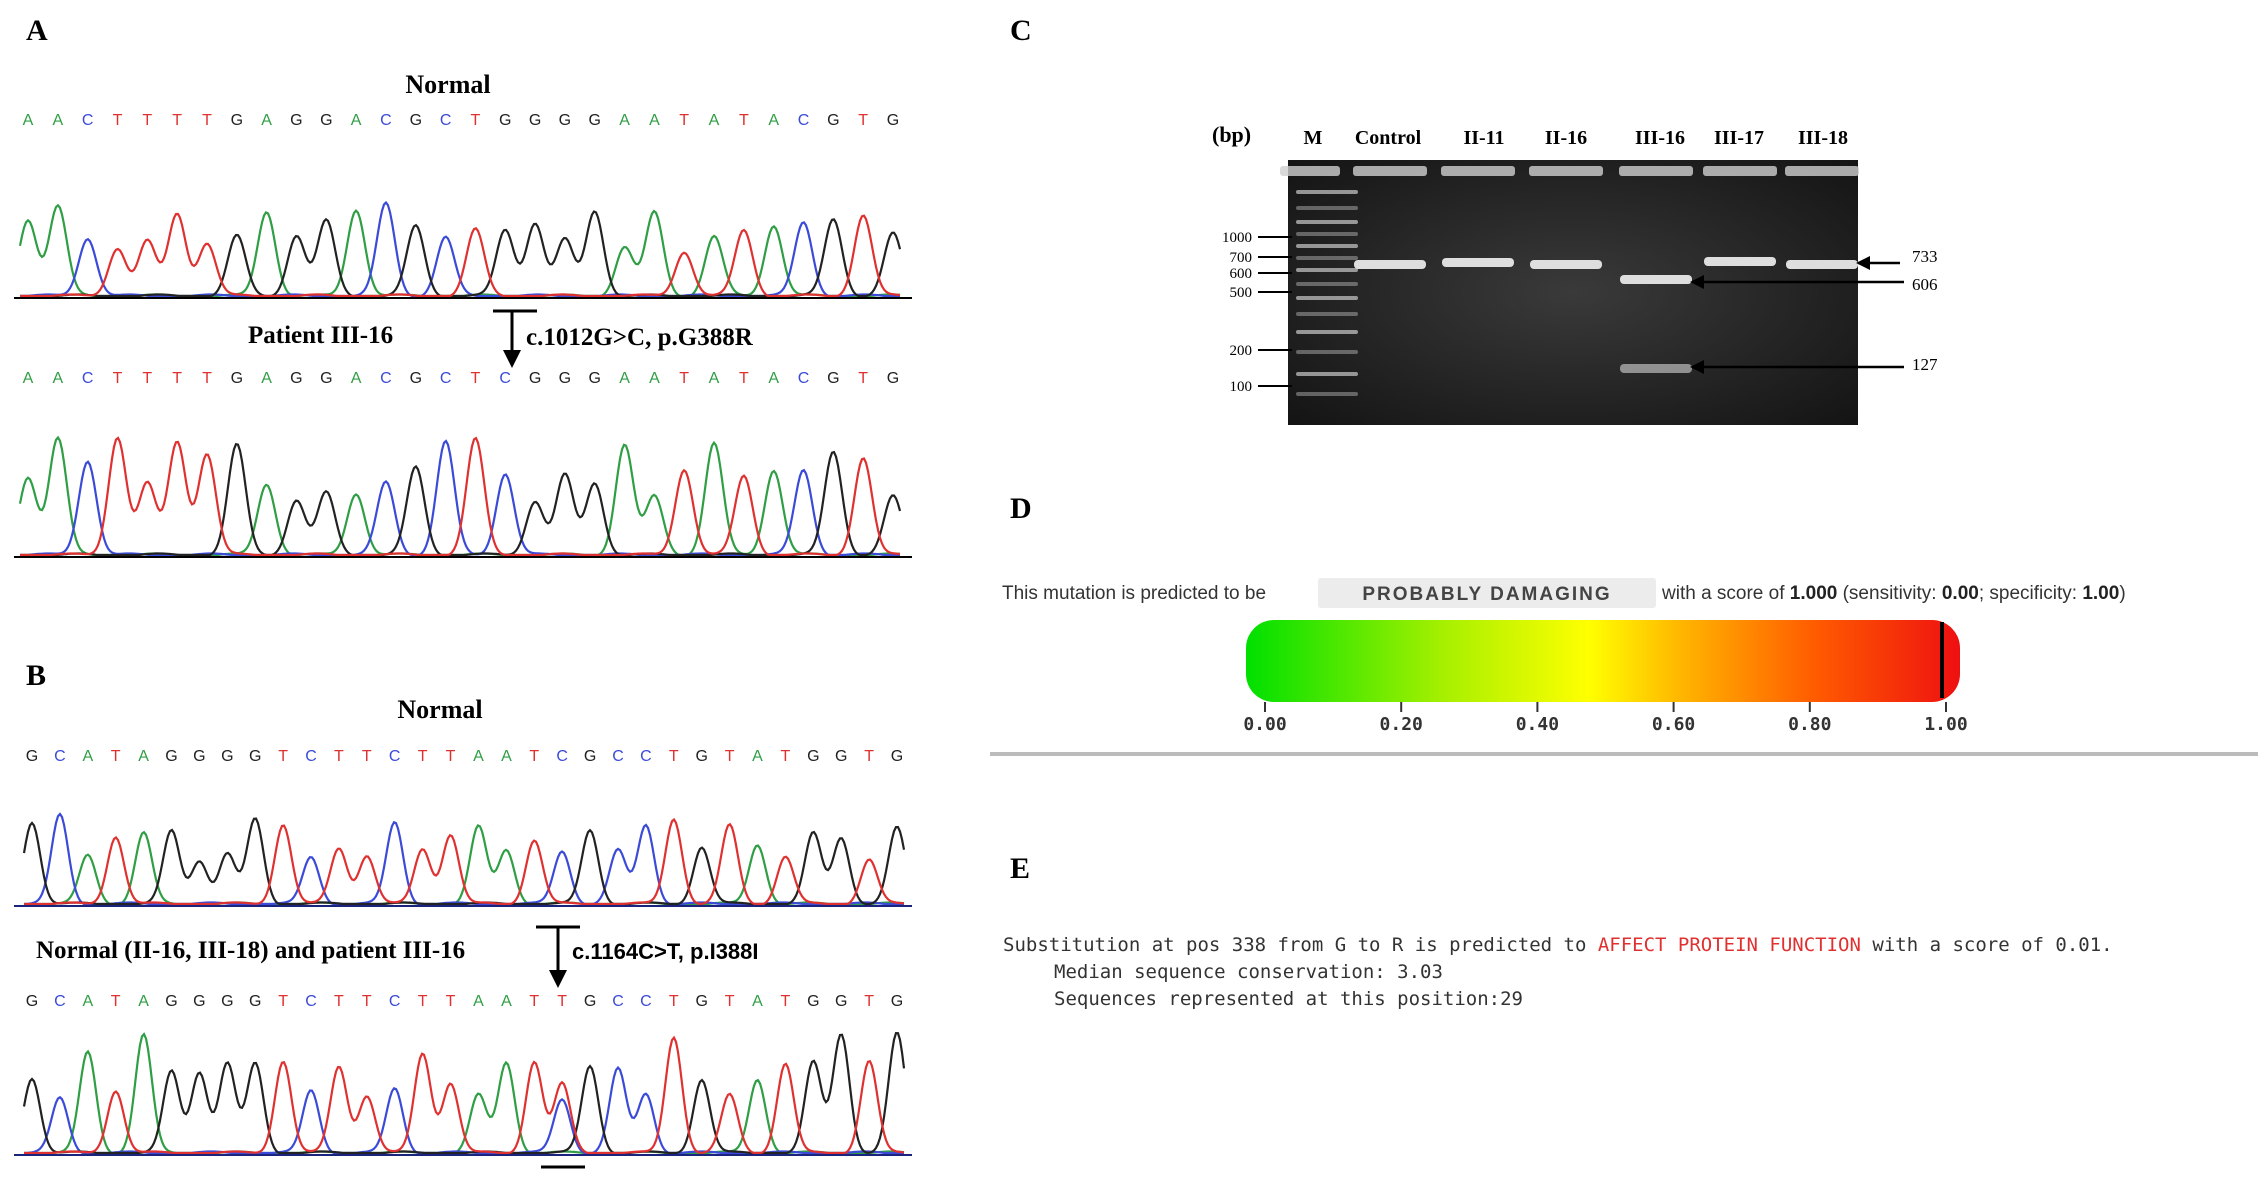 This screenshot has width=2268, height=1183. Describe the element at coordinates (1237, 238) in the screenshot. I see `ladder-size-label: 1000` at that location.